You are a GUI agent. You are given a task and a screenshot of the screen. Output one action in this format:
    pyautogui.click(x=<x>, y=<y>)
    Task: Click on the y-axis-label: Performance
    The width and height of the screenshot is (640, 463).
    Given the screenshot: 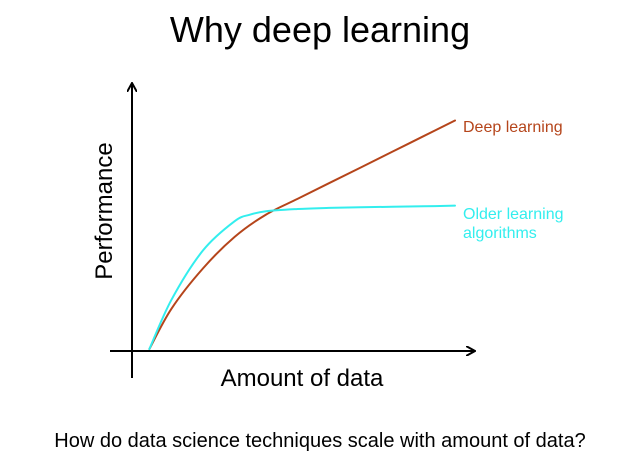 What is the action you would take?
    pyautogui.click(x=104, y=211)
    